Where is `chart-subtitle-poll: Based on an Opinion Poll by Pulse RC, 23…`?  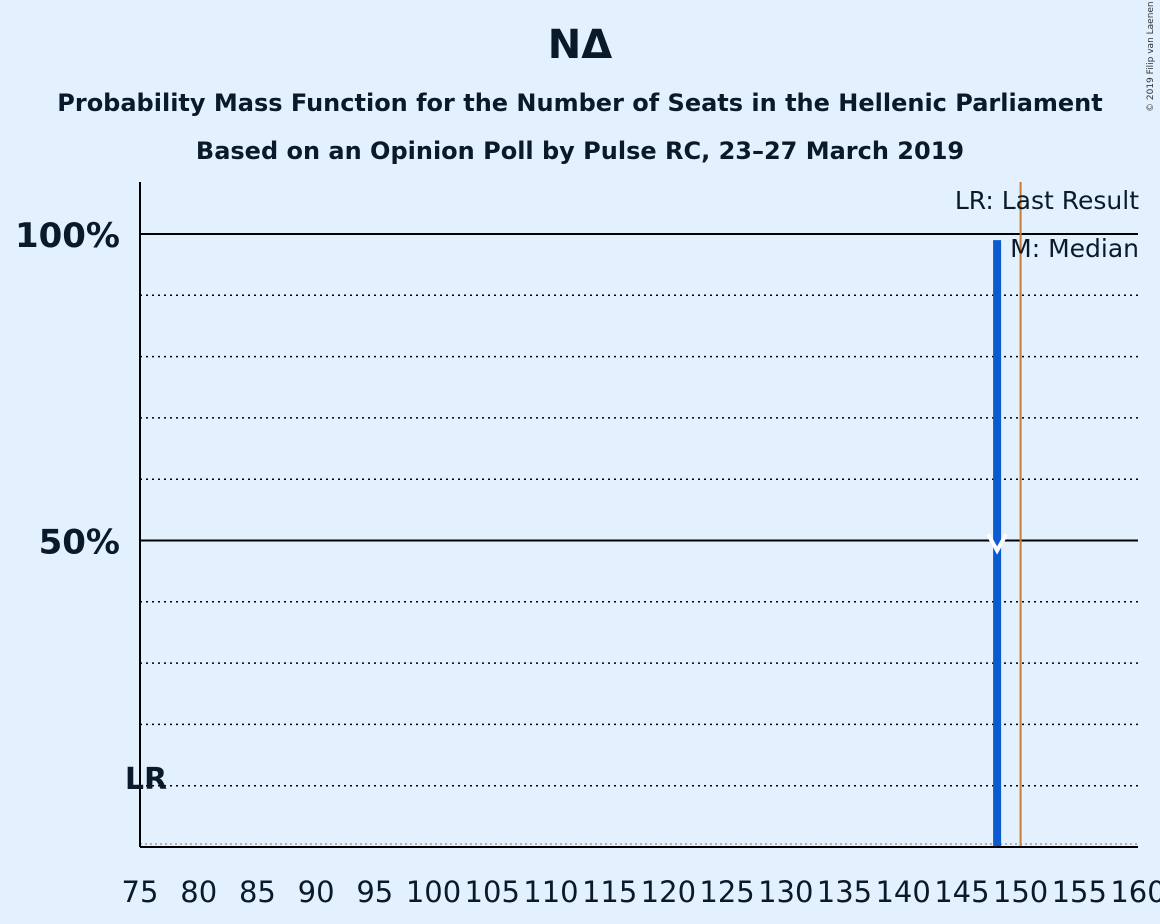
chart-subtitle-poll: Based on an Opinion Poll by Pulse RC, 23… is located at coordinates (580, 151).